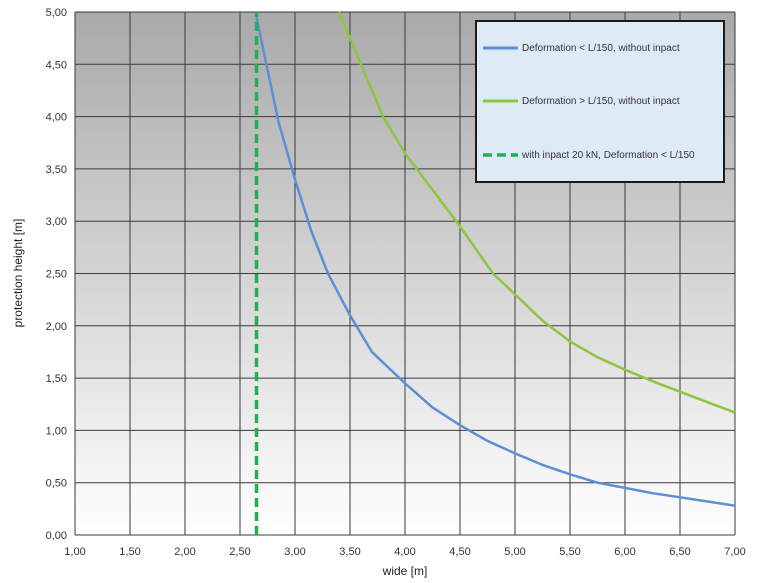 The height and width of the screenshot is (583, 763). What do you see at coordinates (56, 13) in the screenshot?
I see `y-tick-label: 5,00` at bounding box center [56, 13].